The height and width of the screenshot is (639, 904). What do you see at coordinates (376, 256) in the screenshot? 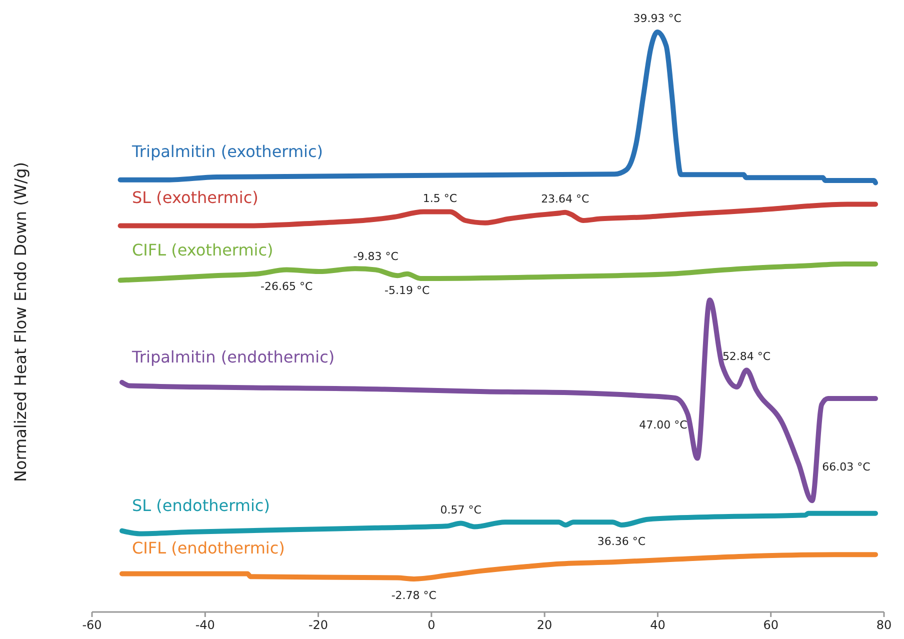
I see `annotation: -9.83 °C` at bounding box center [376, 256].